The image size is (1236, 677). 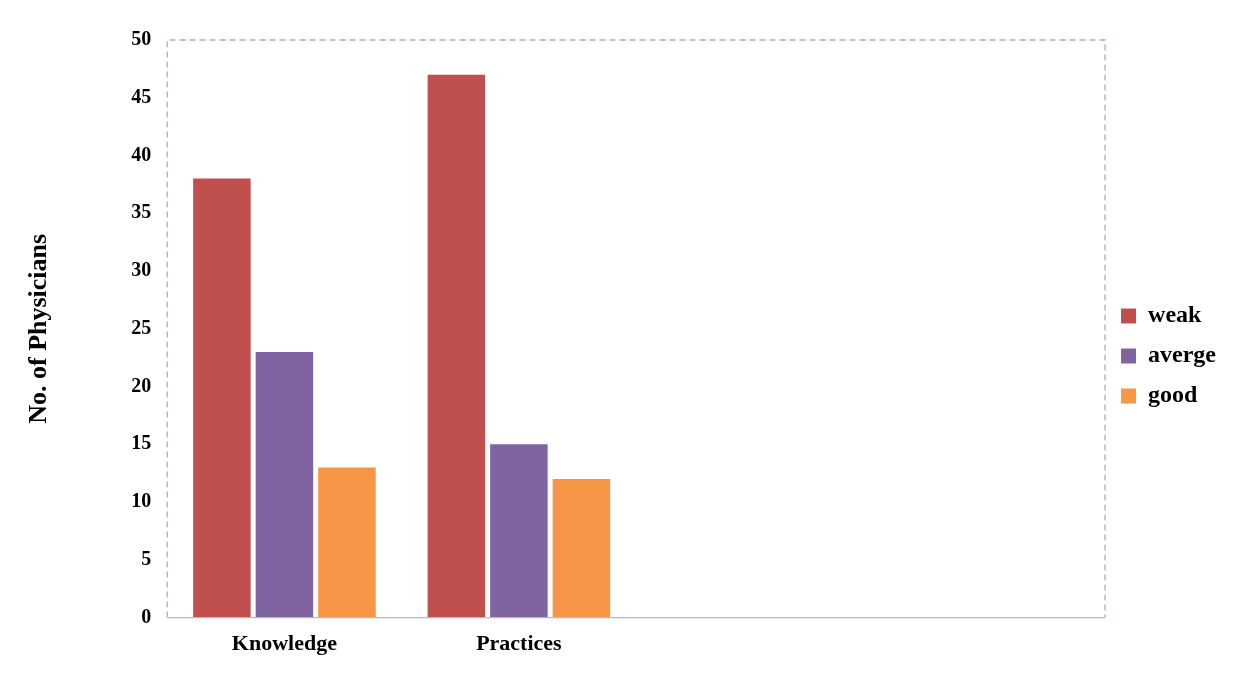 What do you see at coordinates (141, 500) in the screenshot?
I see `y-tick-label: 10` at bounding box center [141, 500].